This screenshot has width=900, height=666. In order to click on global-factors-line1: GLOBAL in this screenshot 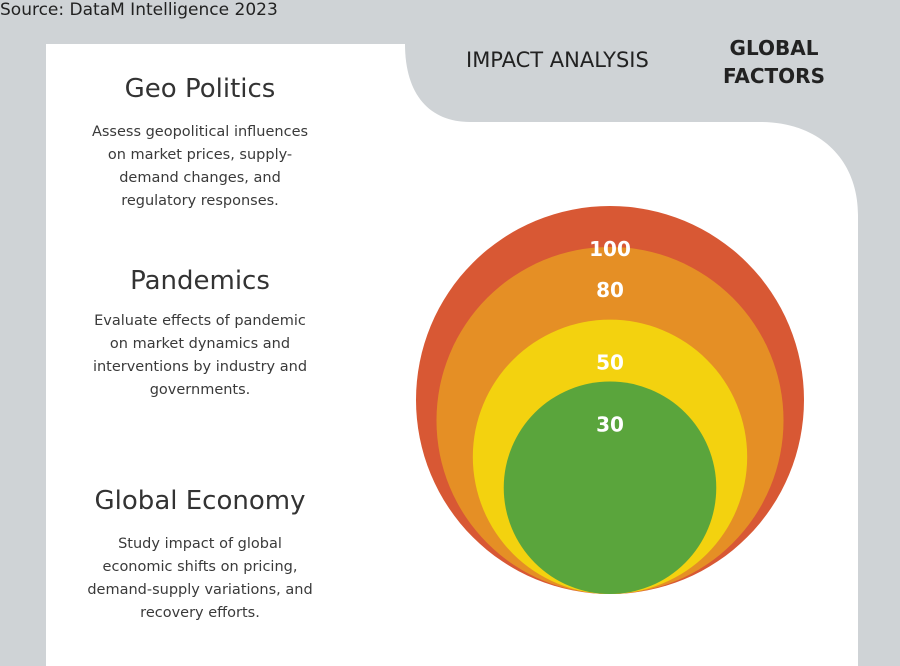, I will do `click(774, 48)`.